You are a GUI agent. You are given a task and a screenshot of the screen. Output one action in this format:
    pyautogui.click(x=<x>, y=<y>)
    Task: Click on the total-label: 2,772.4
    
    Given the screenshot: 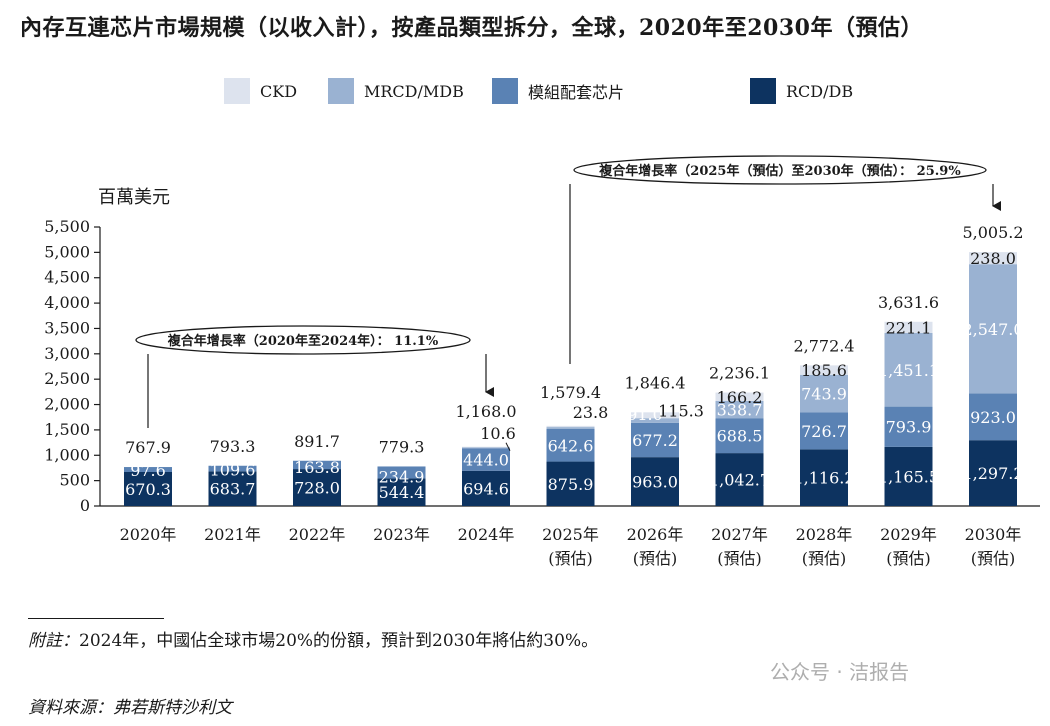 What is the action you would take?
    pyautogui.click(x=823, y=345)
    